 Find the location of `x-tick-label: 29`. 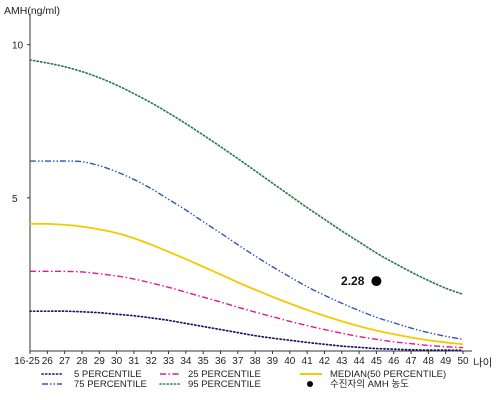

x-tick-label: 29 is located at coordinates (100, 361).